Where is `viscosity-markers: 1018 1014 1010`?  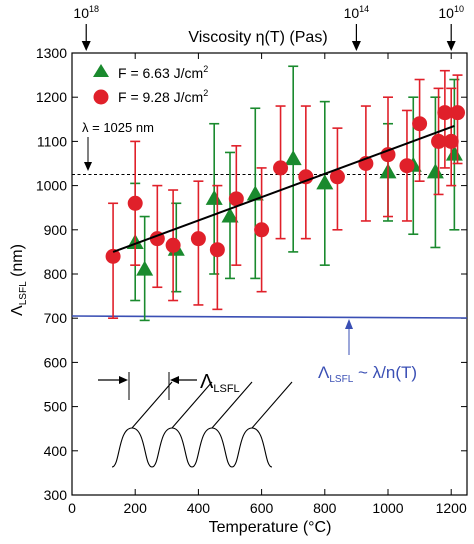
viscosity-markers: 1018 1014 1010 is located at coordinates (268, 27).